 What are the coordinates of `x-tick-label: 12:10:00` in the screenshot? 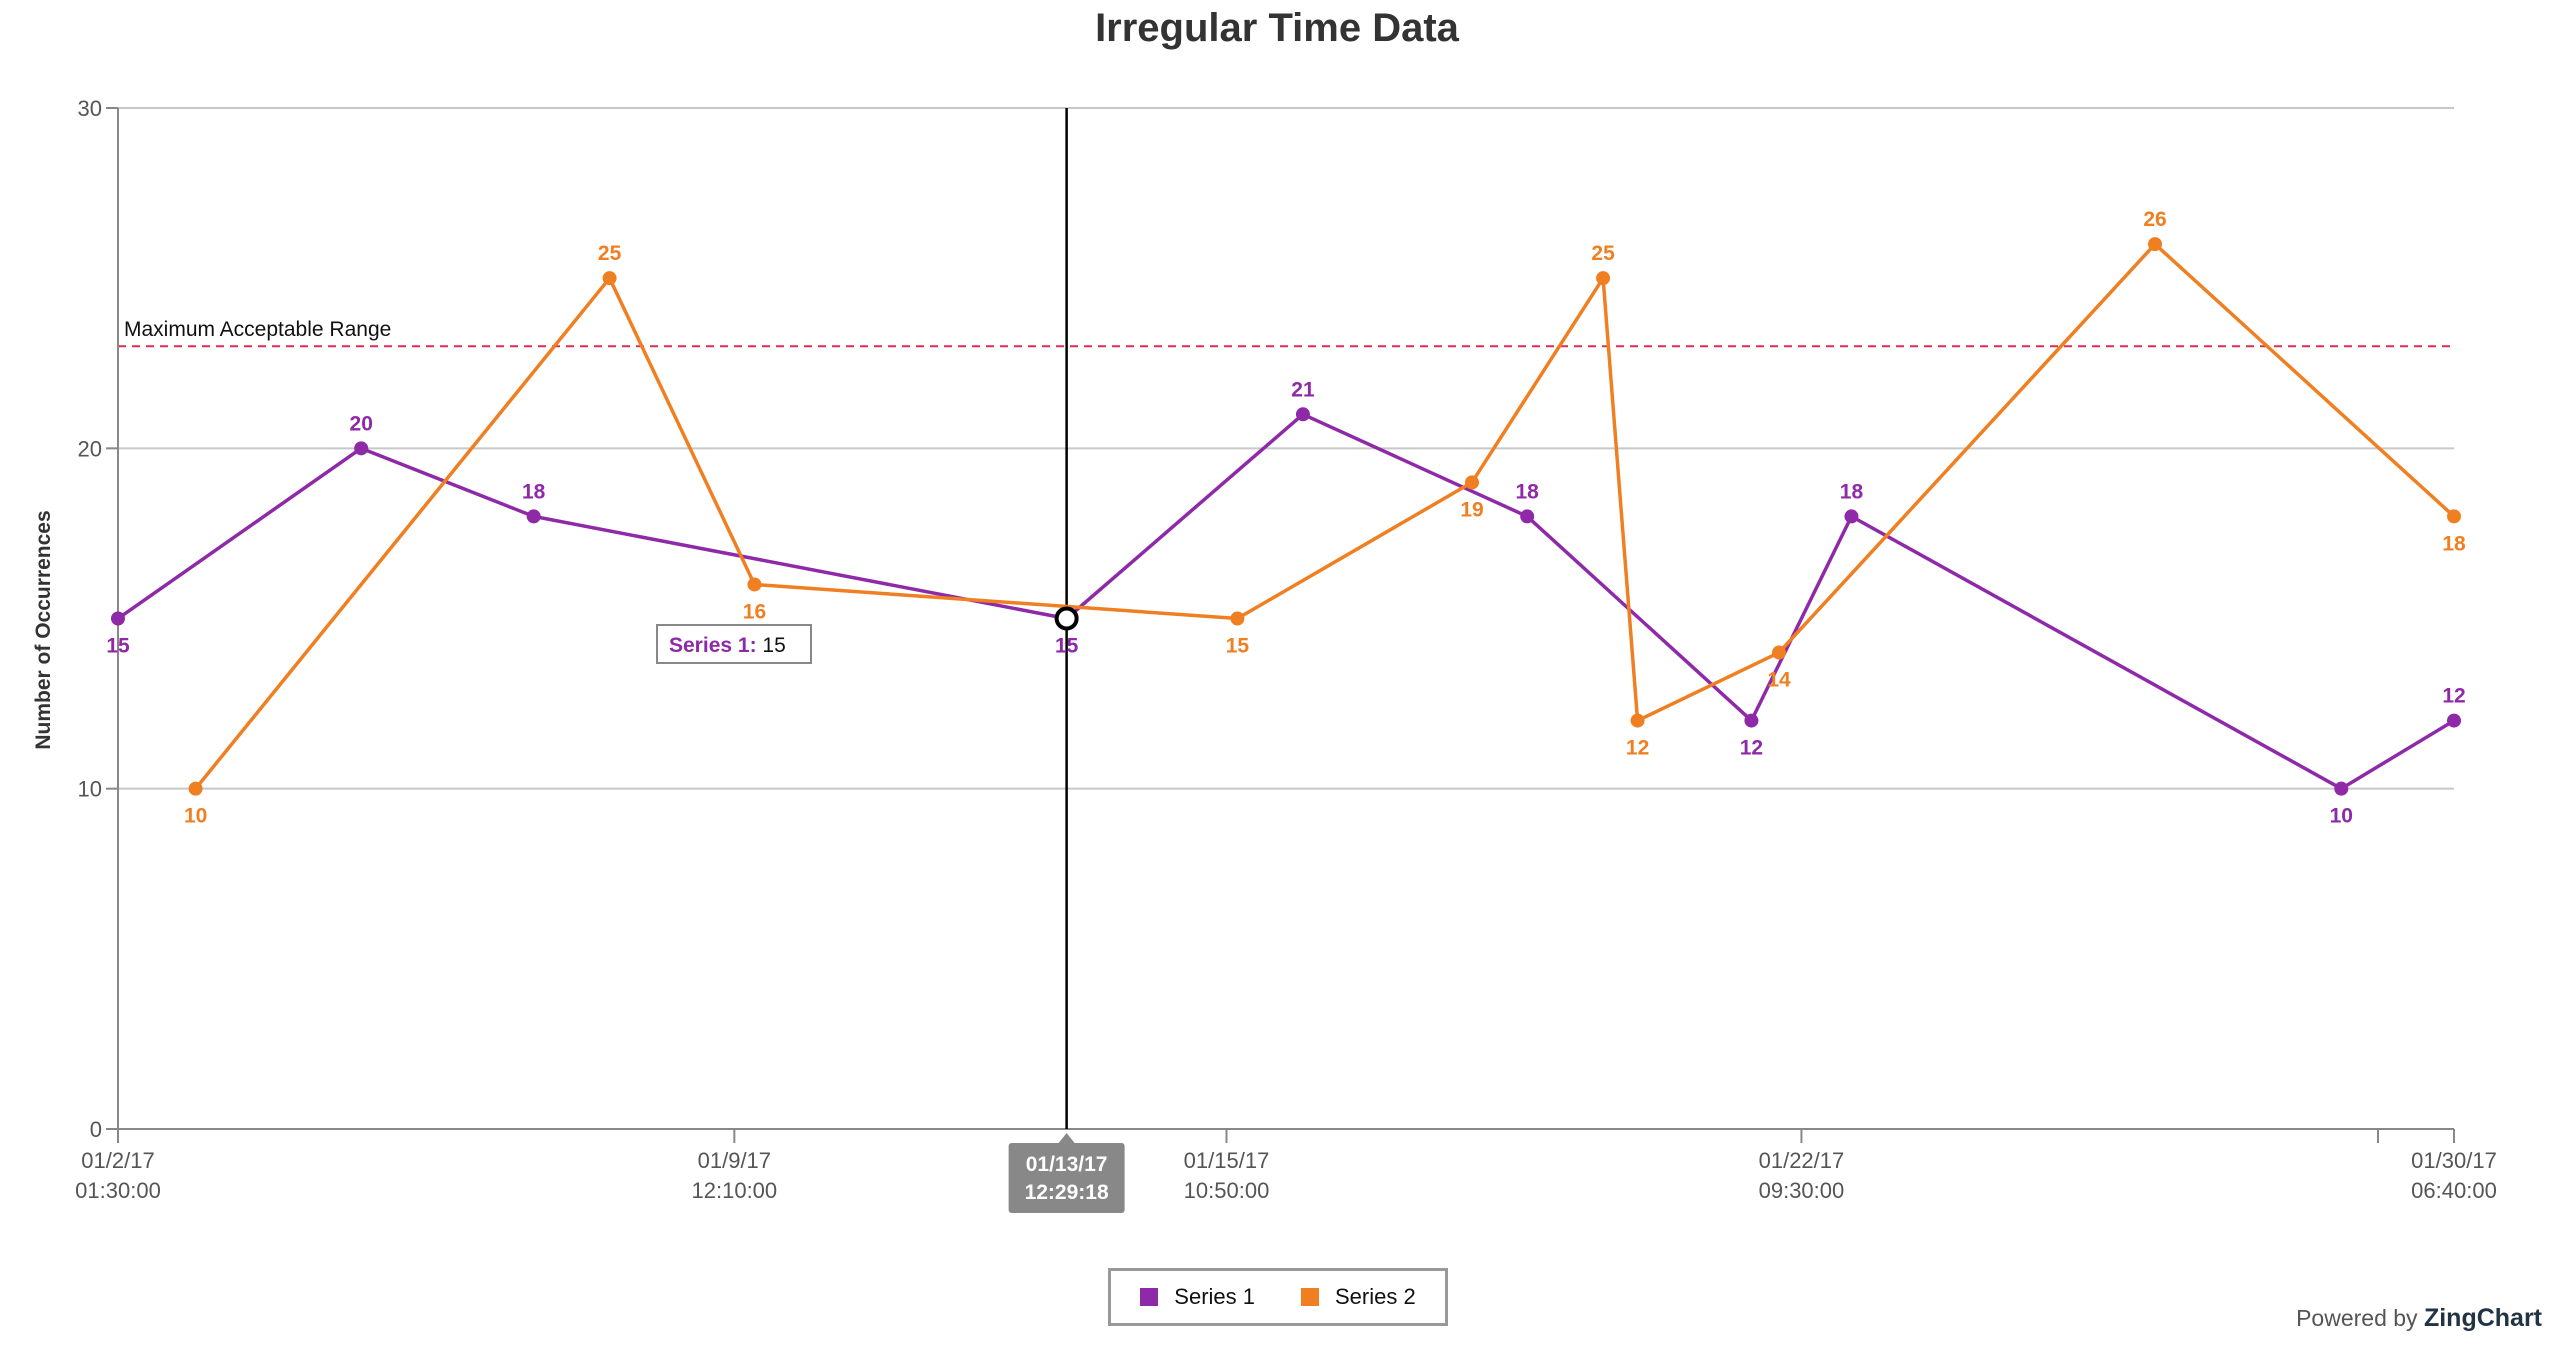 It's located at (735, 1190).